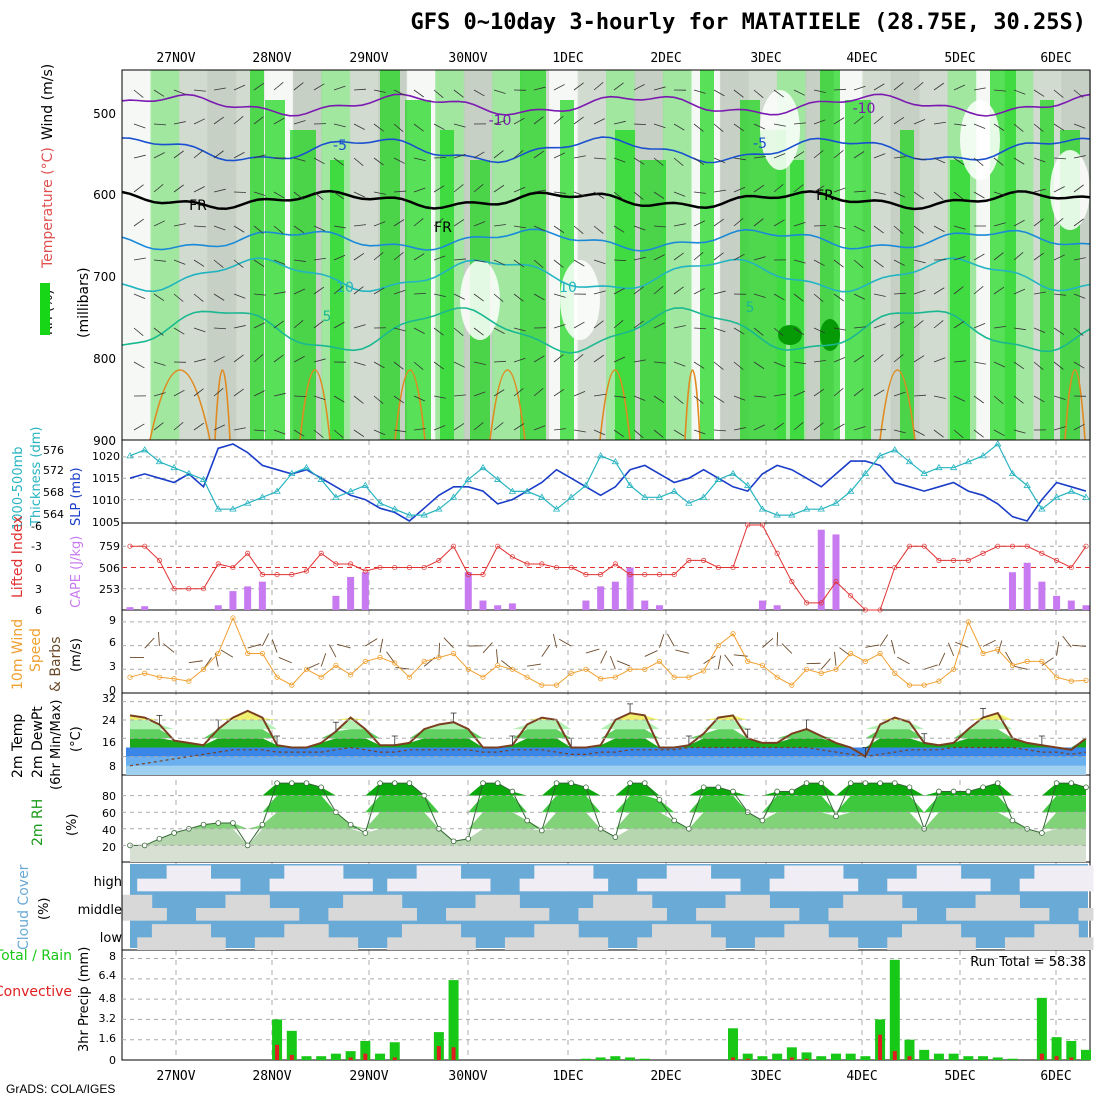  What do you see at coordinates (76, 655) in the screenshot?
I see `wind-unit-label: (m/s)` at bounding box center [76, 655].